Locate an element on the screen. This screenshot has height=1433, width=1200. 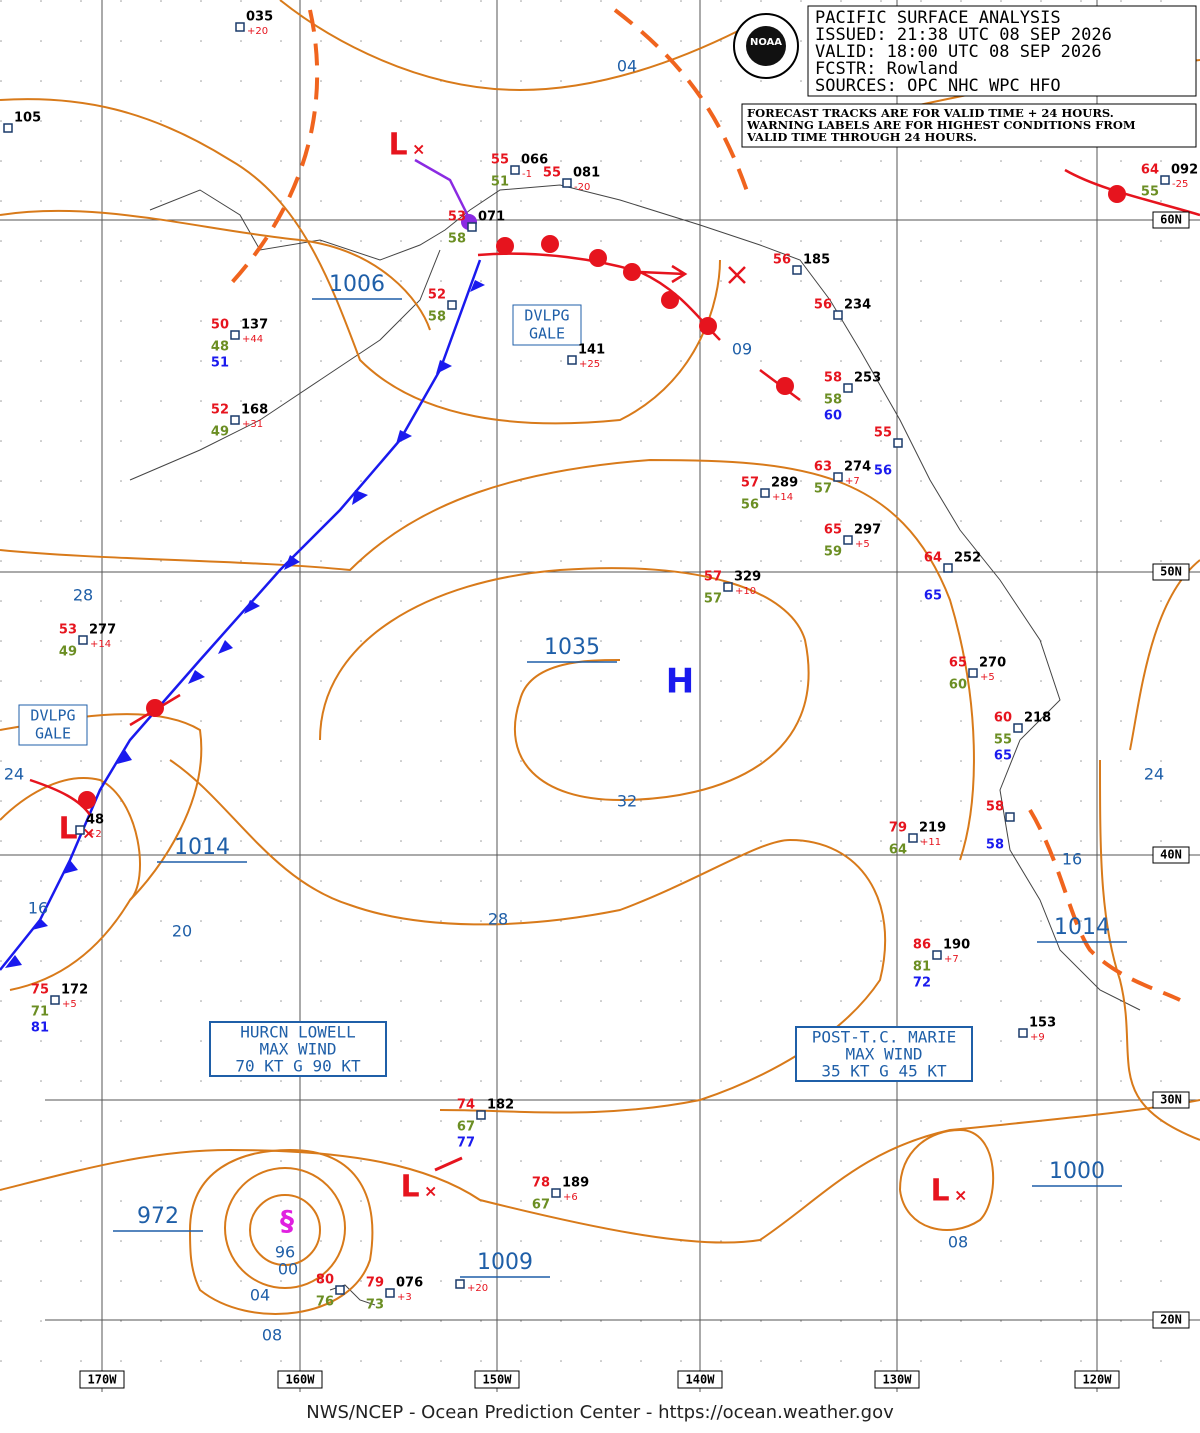
station-tendency: -20 is located at coordinates (582, 187).